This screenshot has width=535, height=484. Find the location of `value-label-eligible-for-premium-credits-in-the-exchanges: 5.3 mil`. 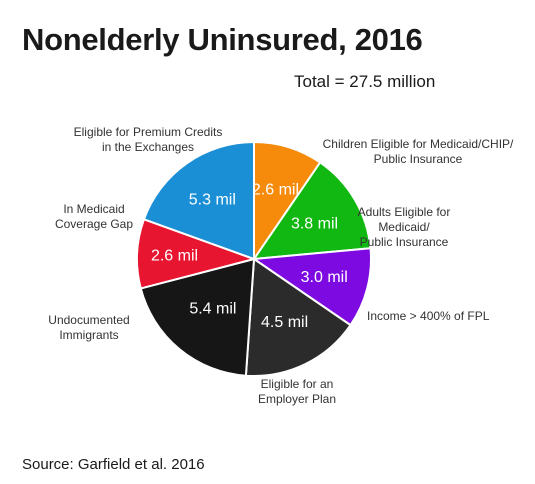

value-label-eligible-for-premium-credits-in-the-exchanges: 5.3 mil is located at coordinates (212, 200).